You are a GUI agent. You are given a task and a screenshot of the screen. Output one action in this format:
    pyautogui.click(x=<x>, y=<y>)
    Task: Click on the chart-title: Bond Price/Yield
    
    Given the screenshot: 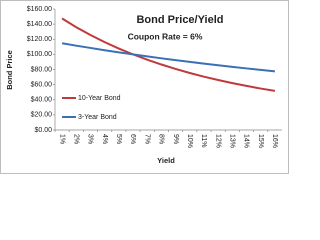 What is the action you would take?
    pyautogui.click(x=179, y=20)
    